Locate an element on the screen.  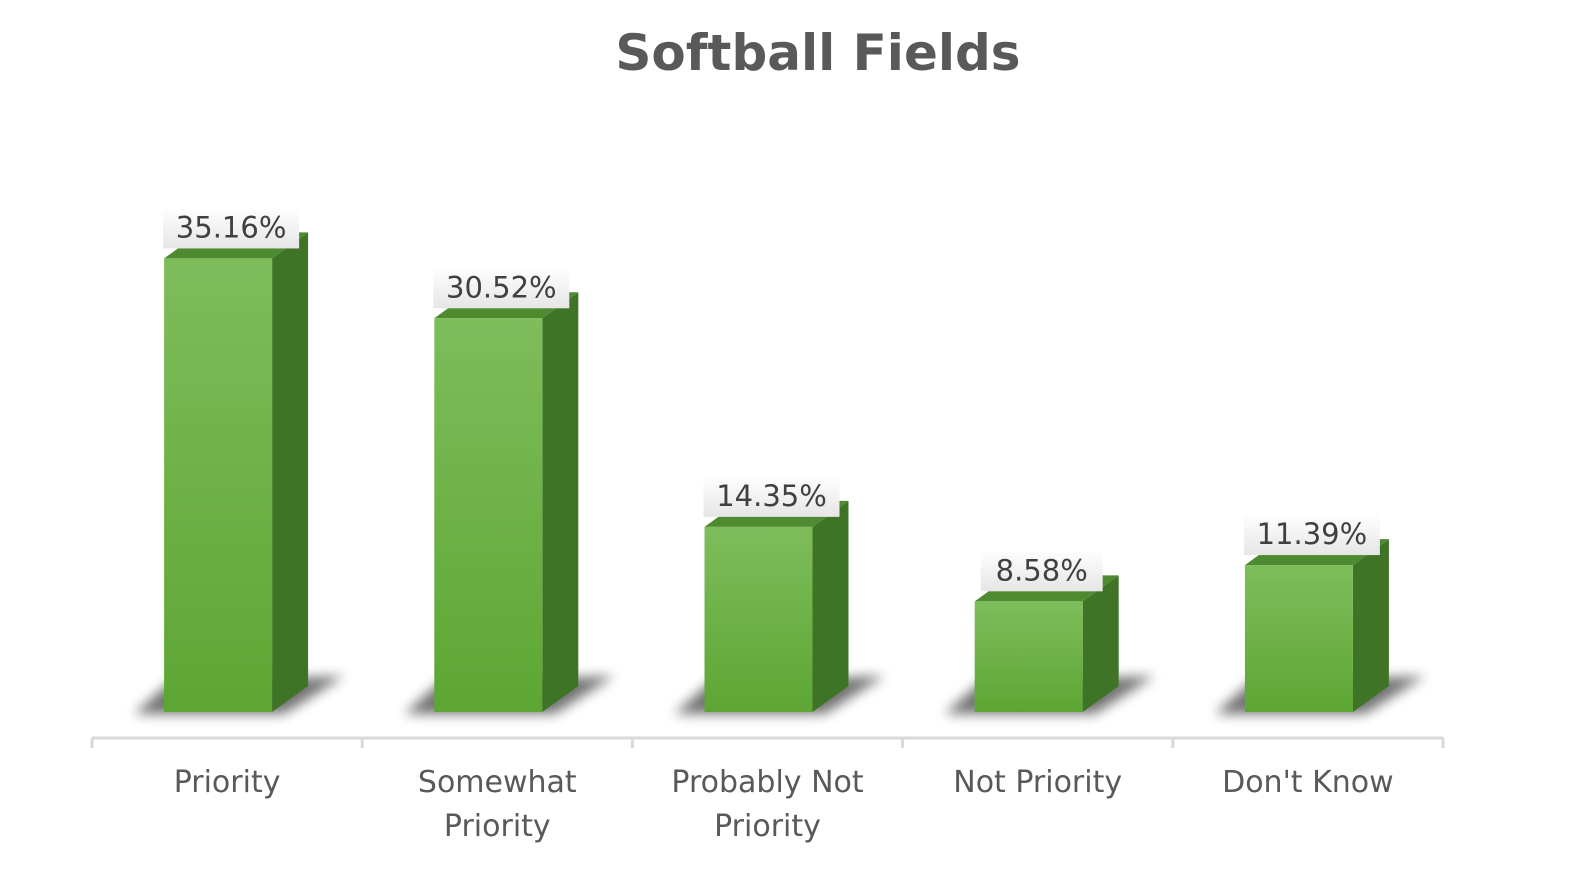
data-label: 11.39% is located at coordinates (1311, 534).